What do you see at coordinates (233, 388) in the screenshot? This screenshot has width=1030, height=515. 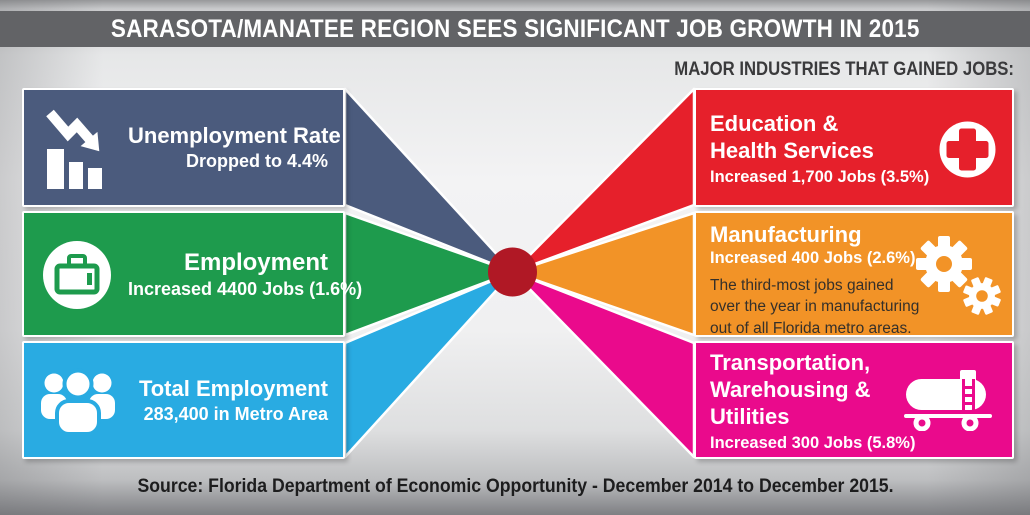 I see `total-employment-title: Total Employment` at bounding box center [233, 388].